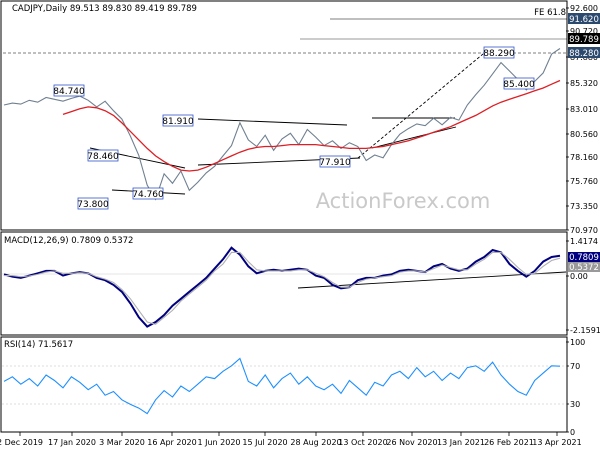  What do you see at coordinates (432, 280) in the screenshot?
I see `macd-trendline` at bounding box center [432, 280].